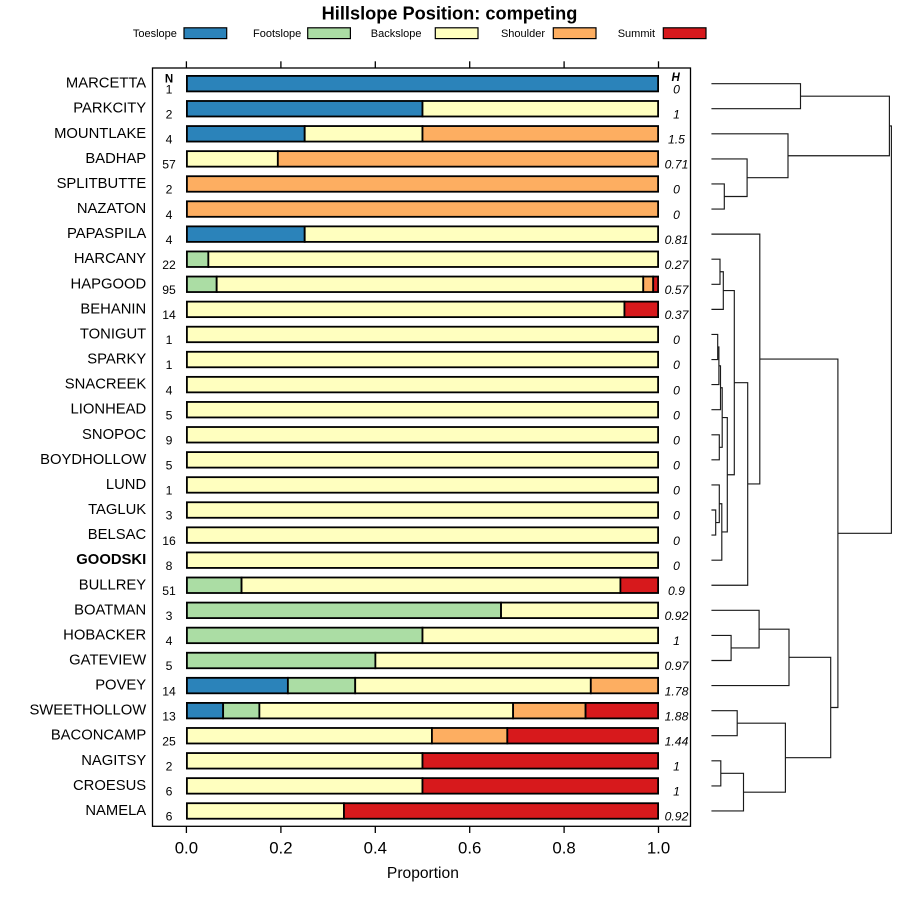 The width and height of the screenshot is (900, 900). I want to click on svg-text: 0.9, so click(676, 591).